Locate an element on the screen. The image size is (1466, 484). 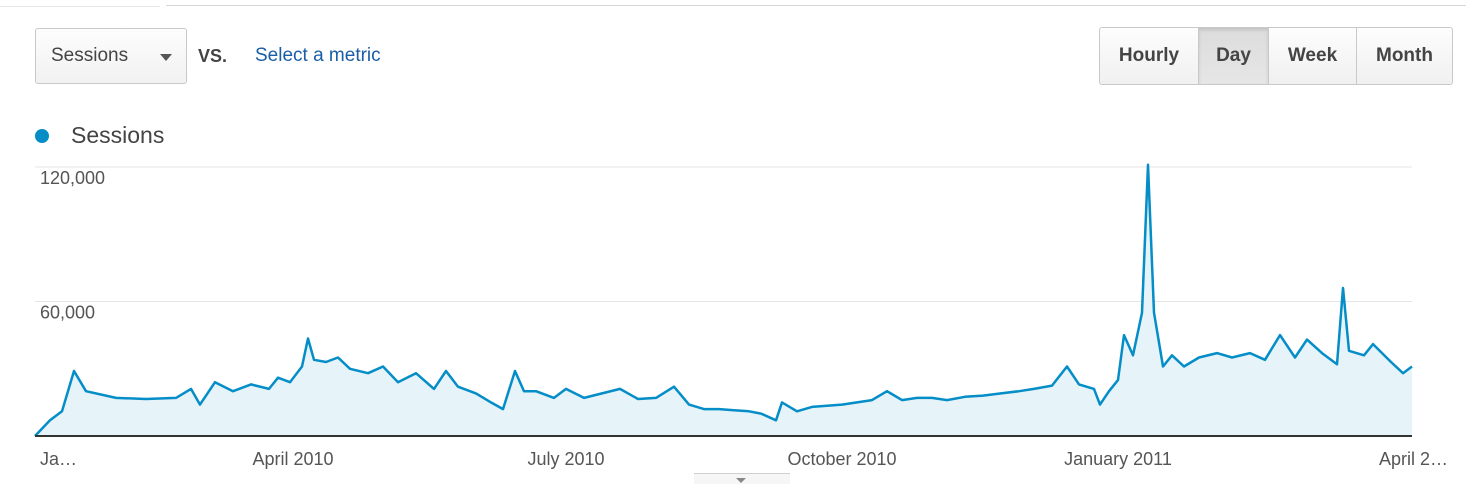
chart-resize-handle is located at coordinates (742, 478).